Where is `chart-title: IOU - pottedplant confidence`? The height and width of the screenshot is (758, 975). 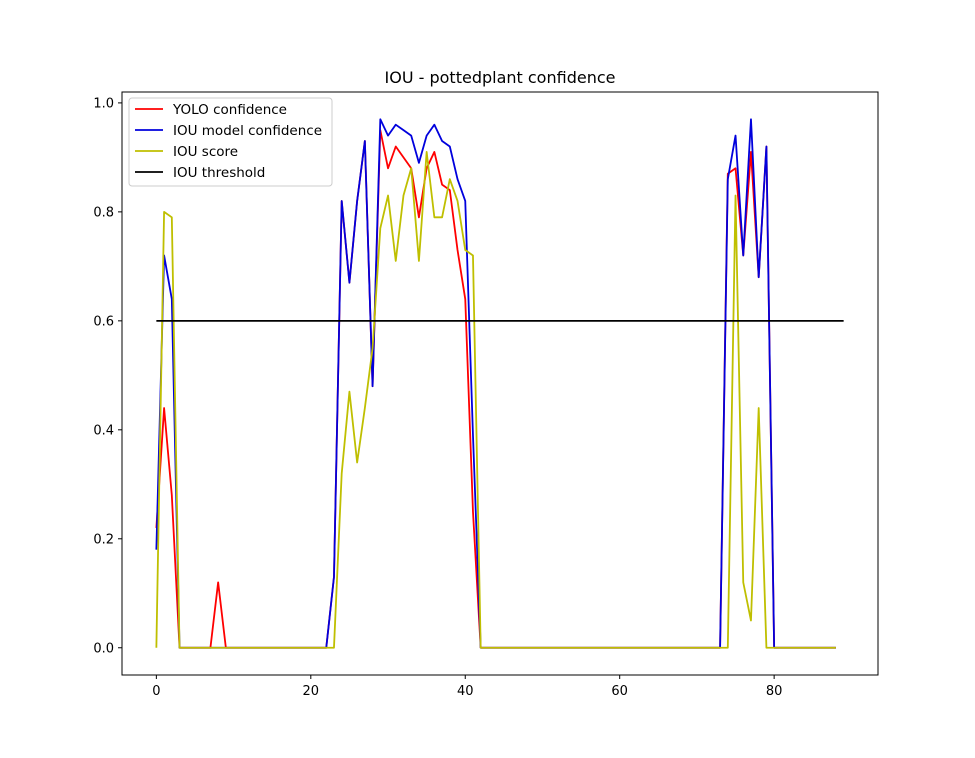 chart-title: IOU - pottedplant confidence is located at coordinates (500, 77).